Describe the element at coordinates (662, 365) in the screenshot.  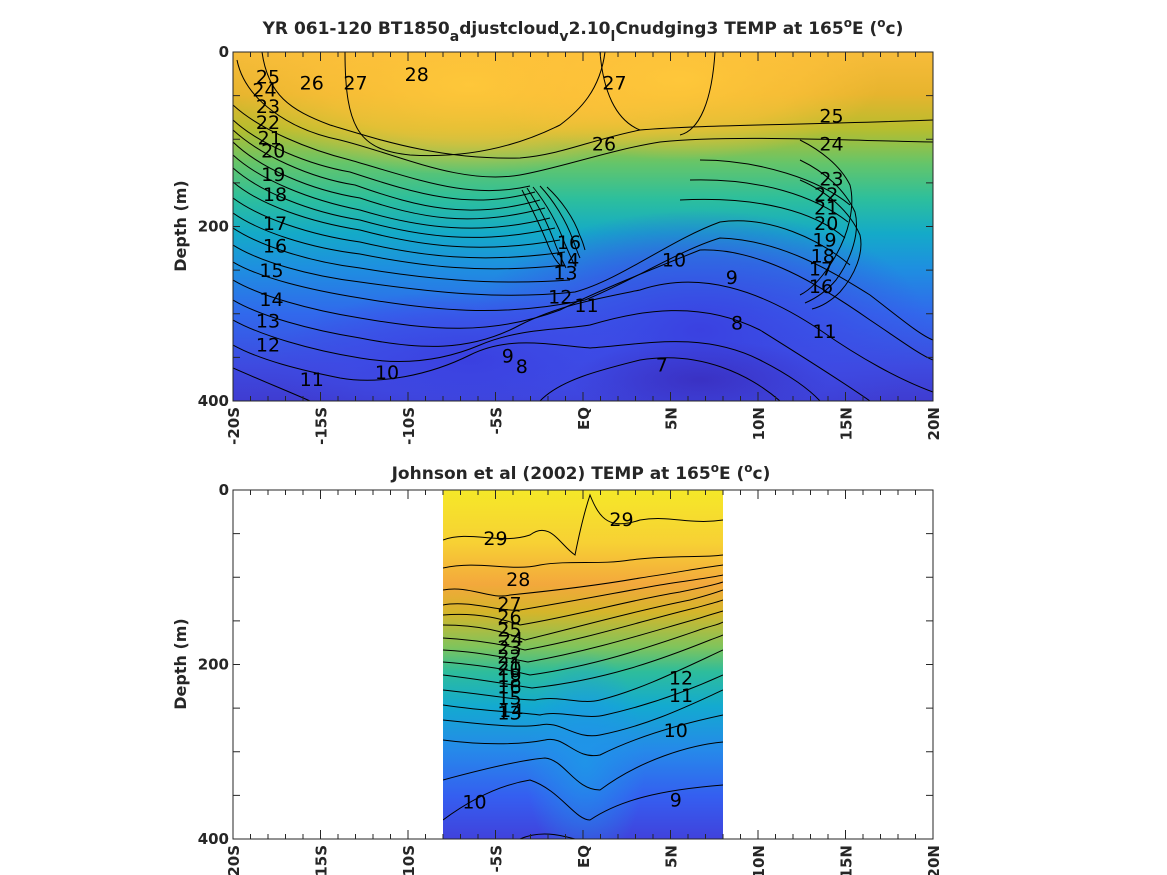
I see `contour-label: 7` at that location.